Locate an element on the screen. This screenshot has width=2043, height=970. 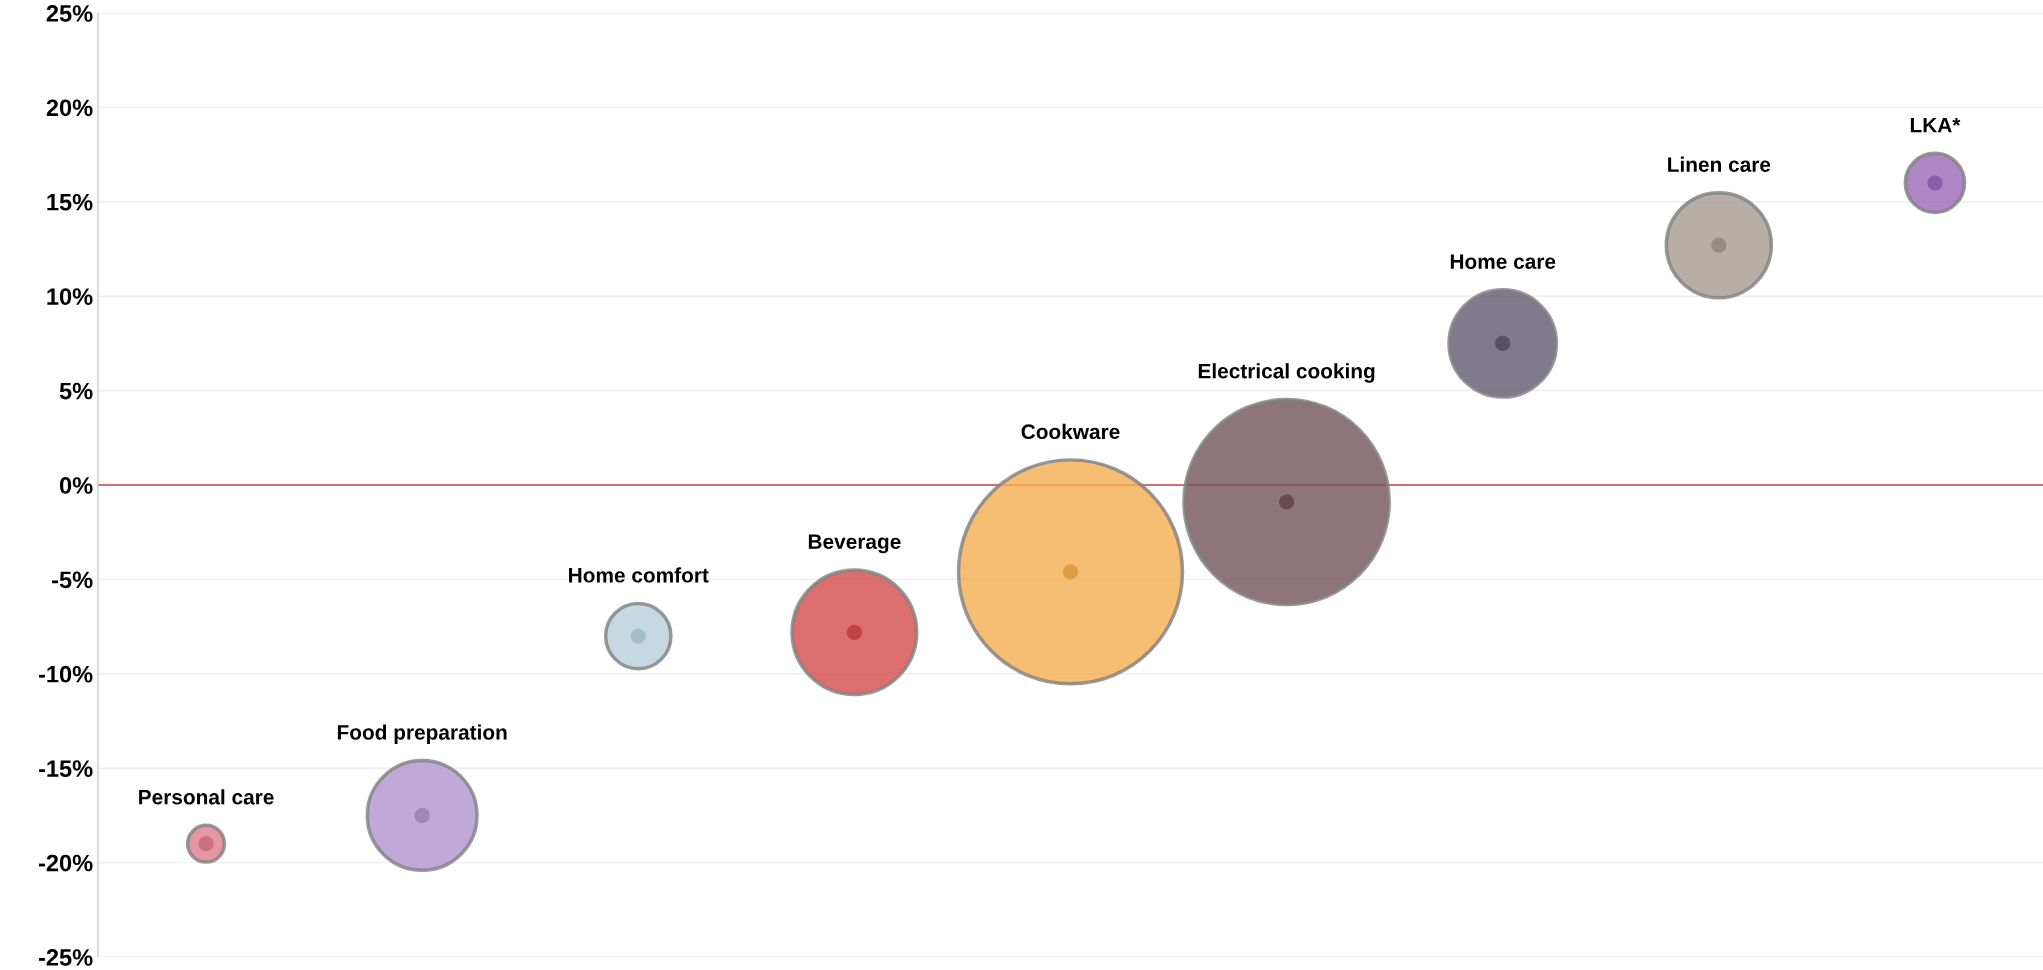
y-tick-label: 5% is located at coordinates (76, 391).